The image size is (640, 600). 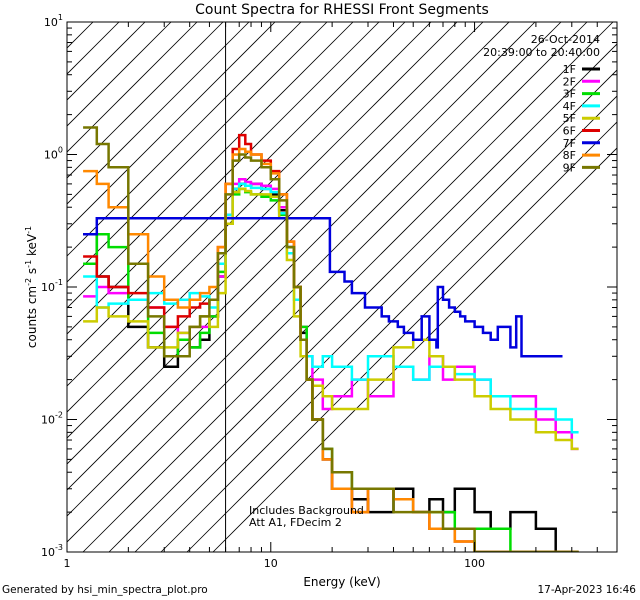 What do you see at coordinates (541, 52) in the screenshot?
I see `time-range-label: 20:39:00 to 20:40:00` at bounding box center [541, 52].